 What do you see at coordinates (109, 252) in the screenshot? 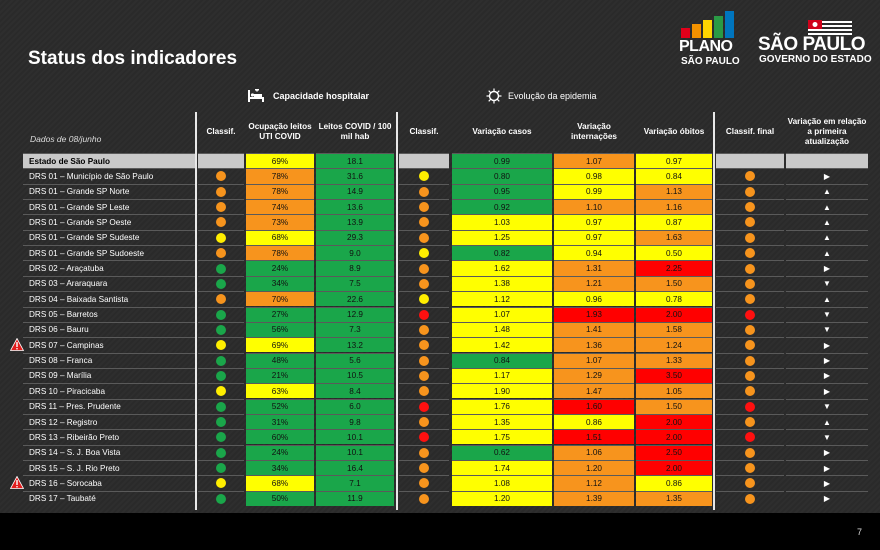
I see `region-name: DRS 01 – Grande SP Sudoeste` at bounding box center [109, 252].